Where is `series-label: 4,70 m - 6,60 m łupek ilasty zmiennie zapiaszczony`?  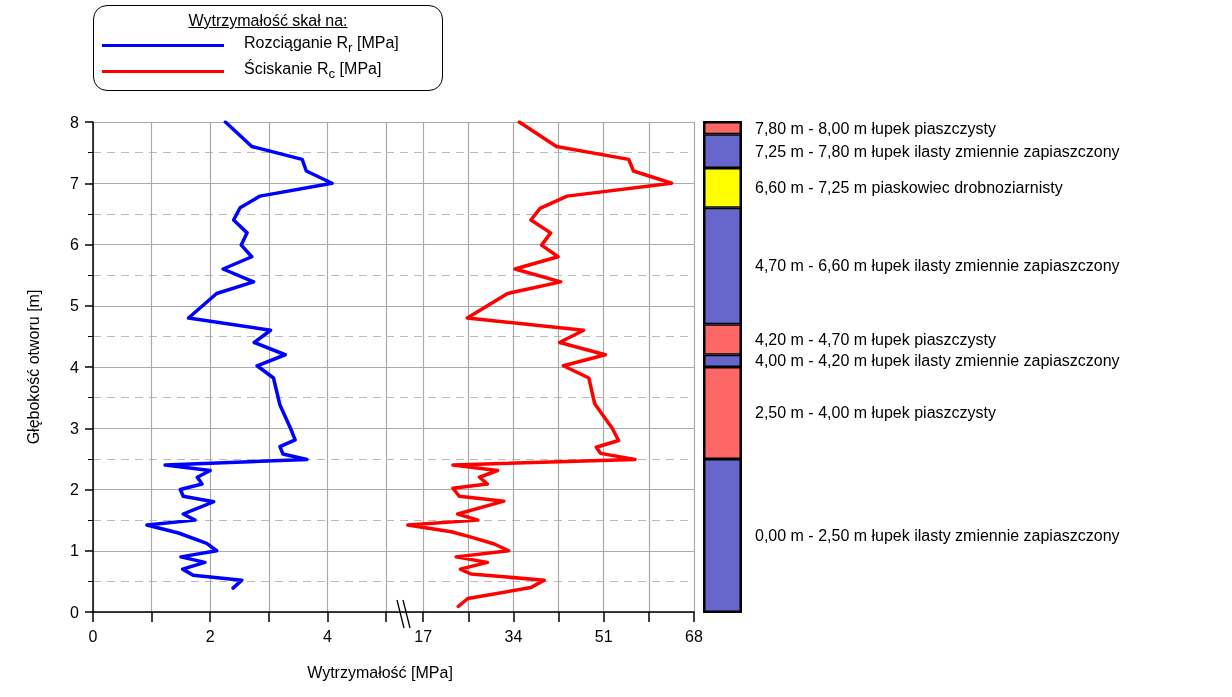
series-label: 4,70 m - 6,60 m łupek ilasty zmiennie zapiaszczony is located at coordinates (937, 266).